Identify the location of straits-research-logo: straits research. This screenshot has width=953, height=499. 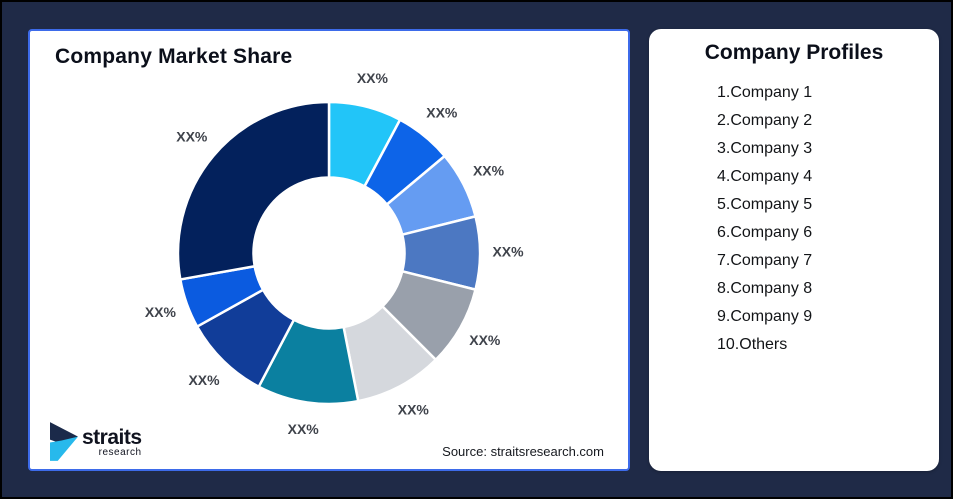
(96, 441).